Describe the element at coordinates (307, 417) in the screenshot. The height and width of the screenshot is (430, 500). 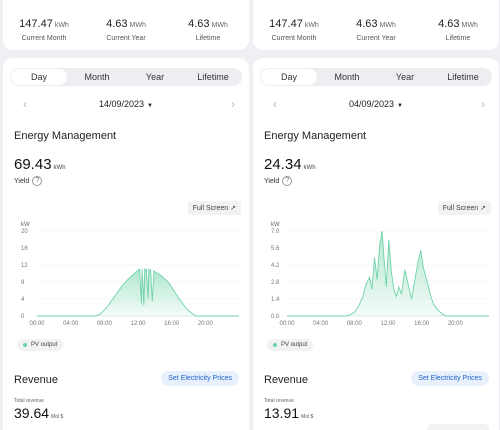
I see `total-revenue-unit: Mol $` at that location.